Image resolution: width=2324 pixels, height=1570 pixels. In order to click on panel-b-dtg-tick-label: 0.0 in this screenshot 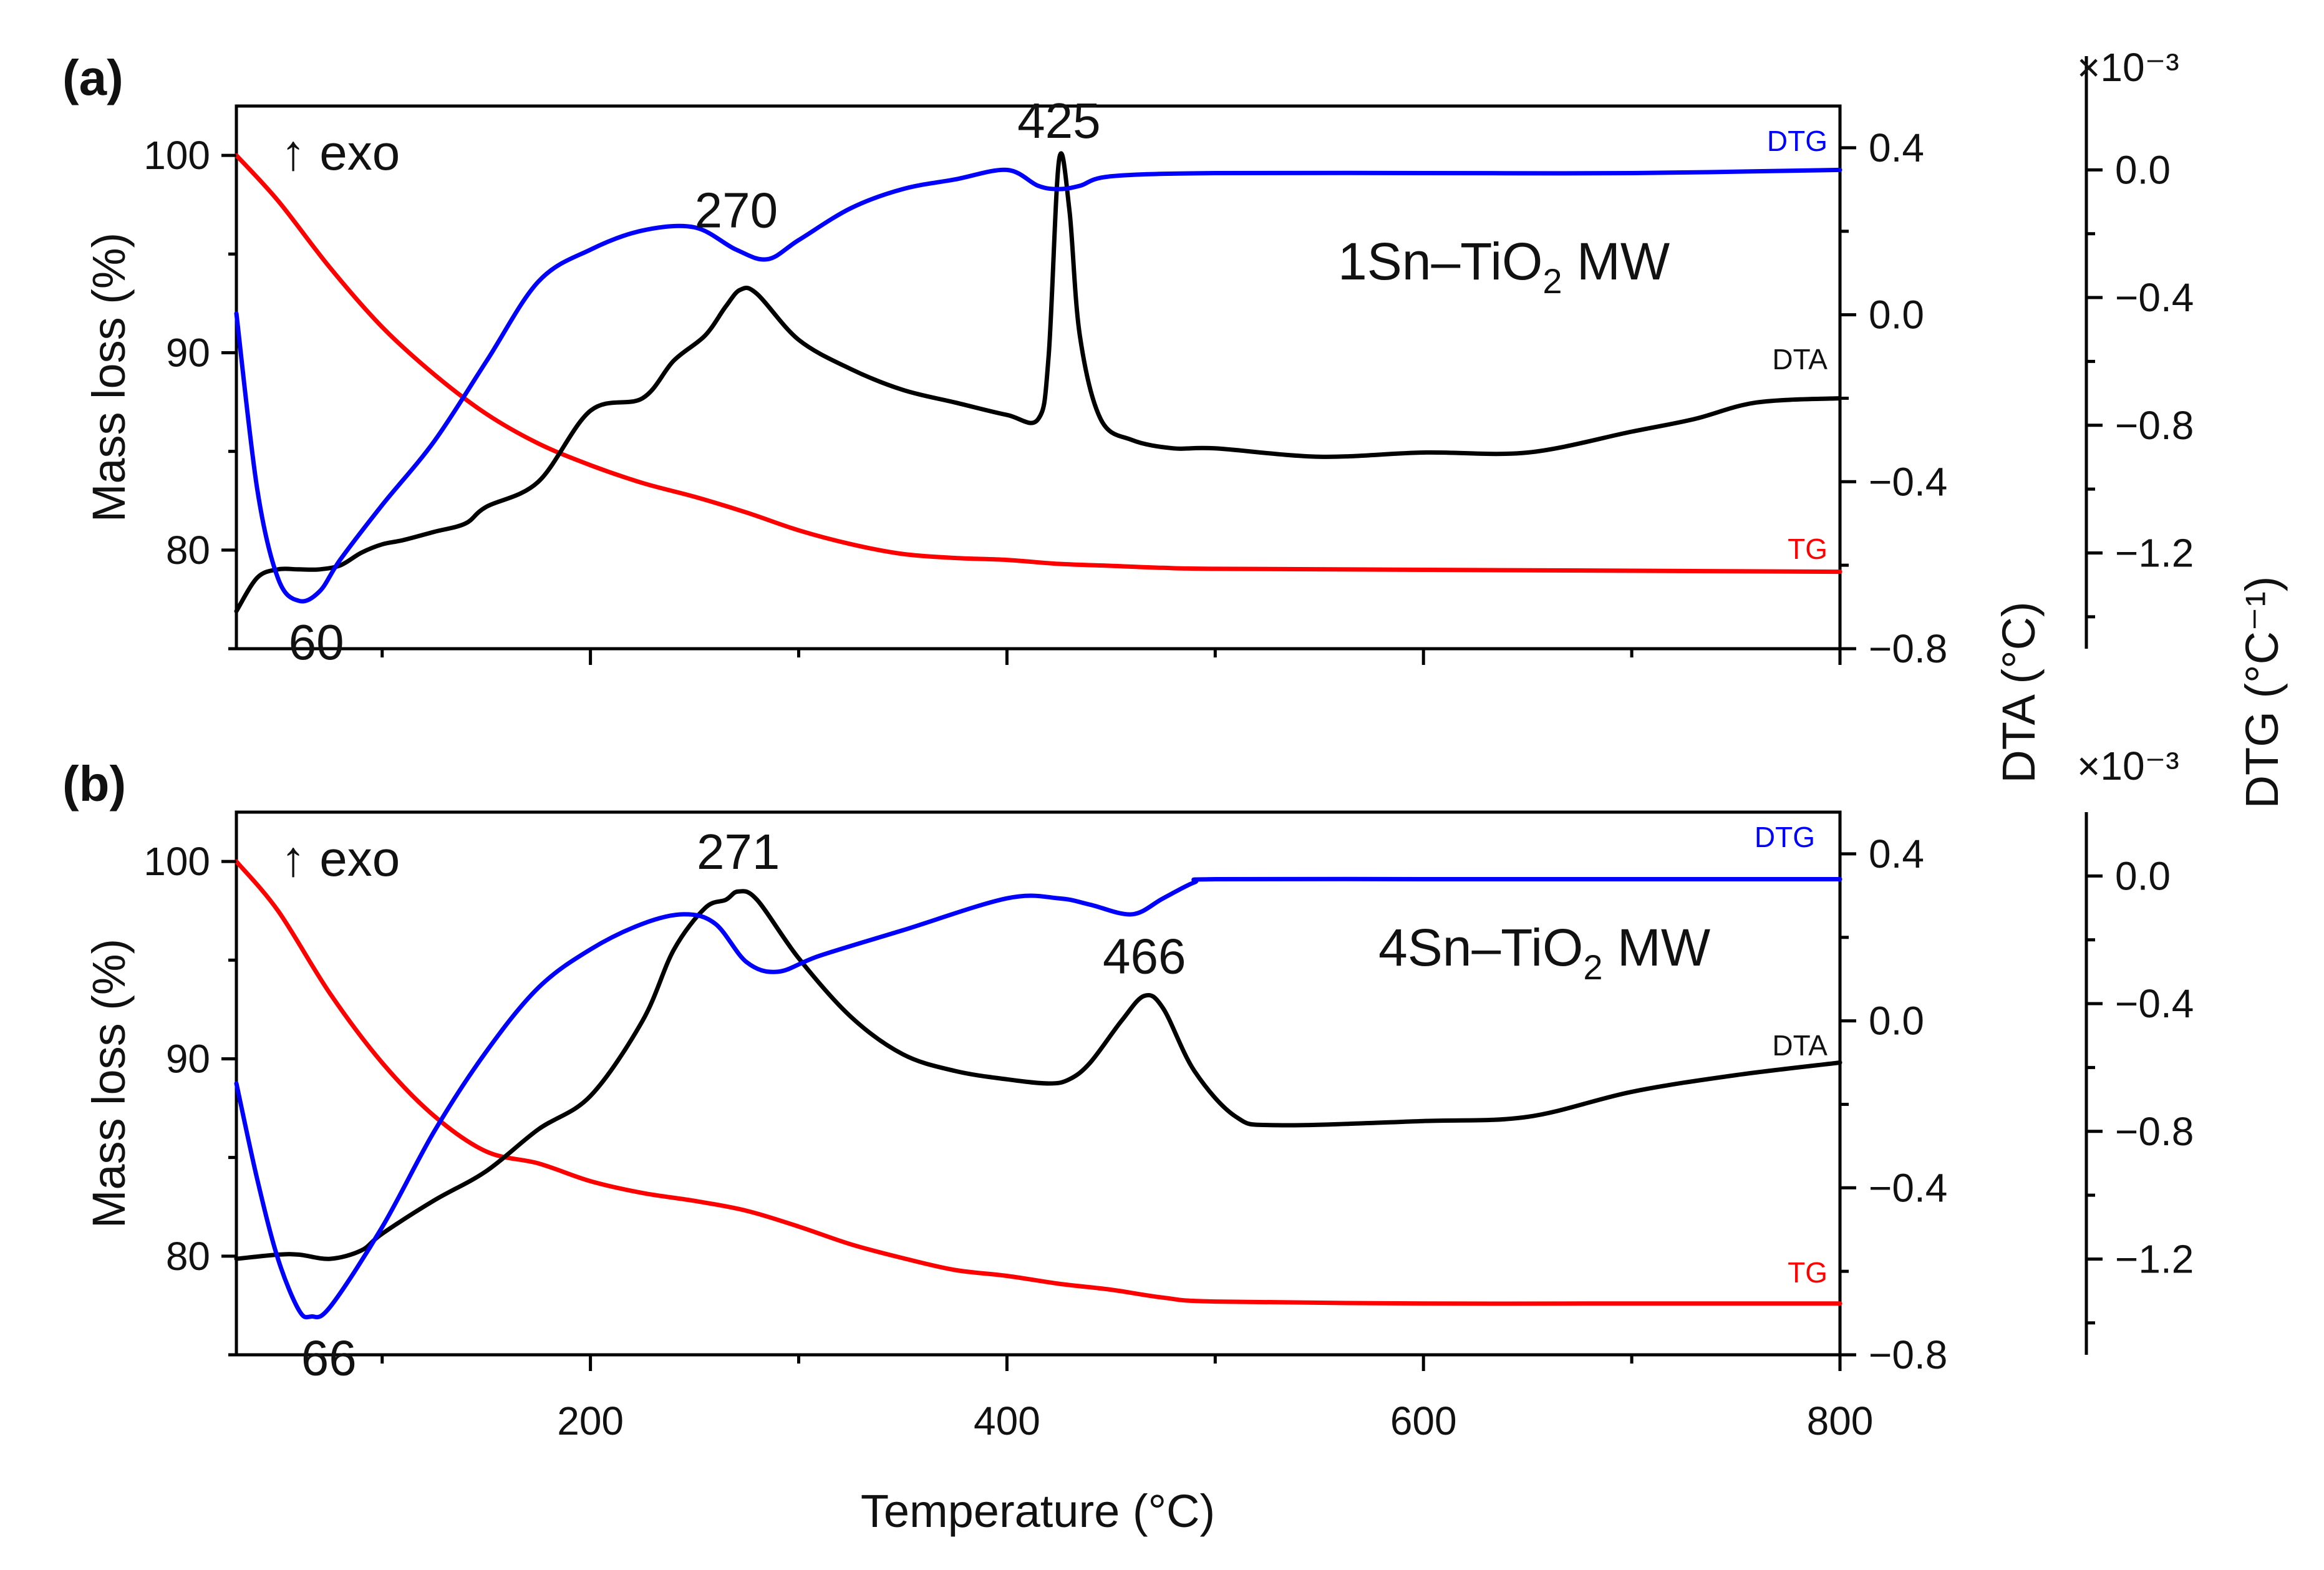, I will do `click(2143, 875)`.